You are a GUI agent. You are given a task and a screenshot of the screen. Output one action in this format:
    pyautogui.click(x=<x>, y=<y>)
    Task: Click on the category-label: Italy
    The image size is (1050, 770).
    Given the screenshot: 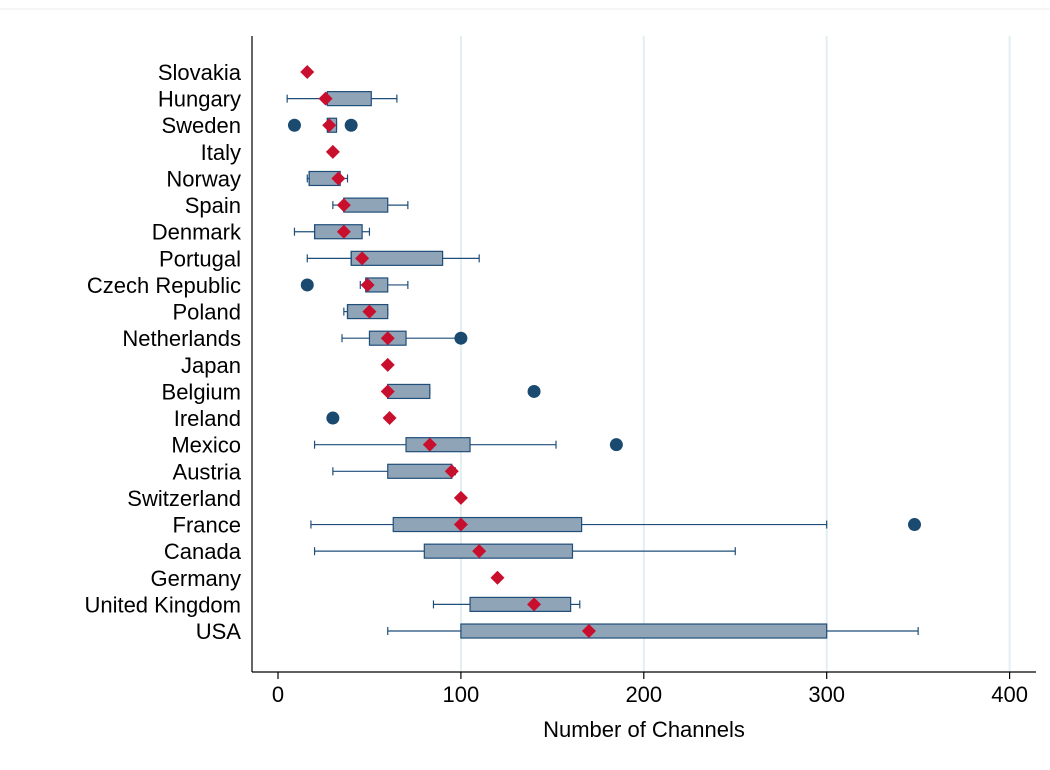 What is the action you would take?
    pyautogui.click(x=221, y=152)
    